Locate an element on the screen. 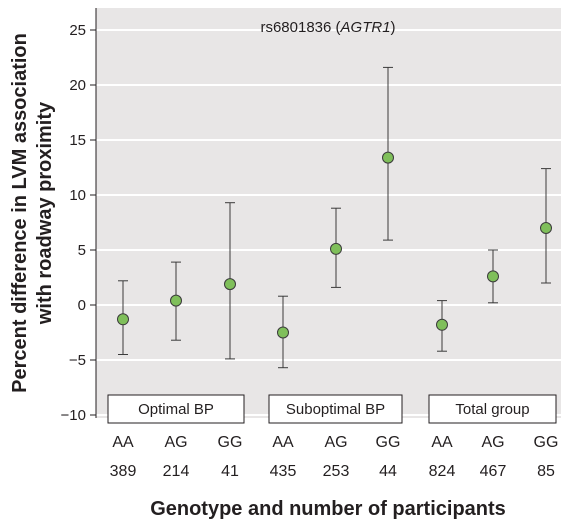 This screenshot has height=530, width=579. y-axis-title-line2: with roadway proximity is located at coordinates (45, 213).